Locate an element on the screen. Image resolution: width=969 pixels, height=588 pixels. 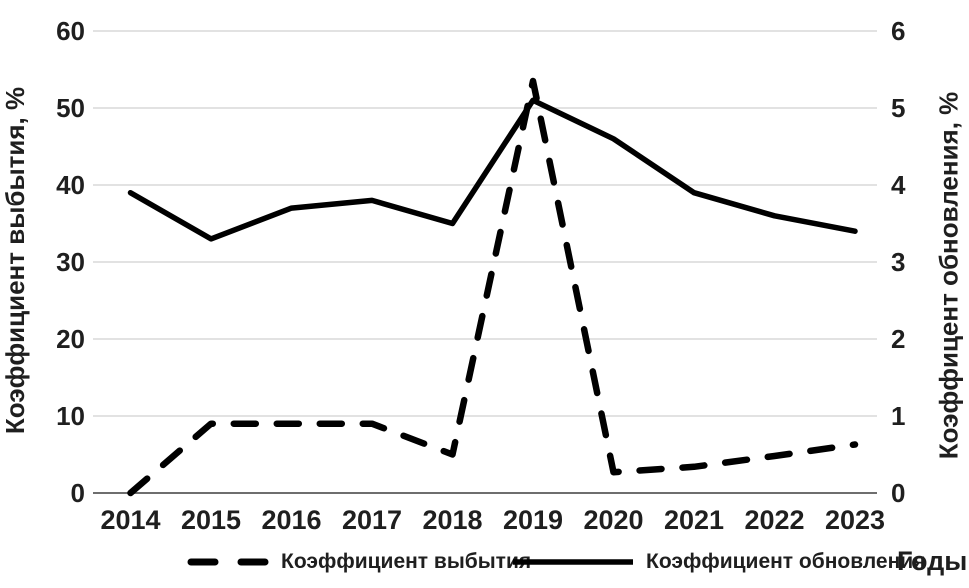
right-axis-tick-label: 0 is located at coordinates (898, 493).